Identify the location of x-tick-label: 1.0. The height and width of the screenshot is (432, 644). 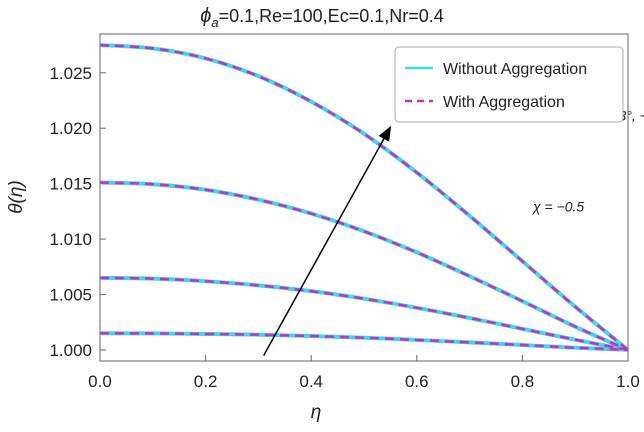
(628, 381).